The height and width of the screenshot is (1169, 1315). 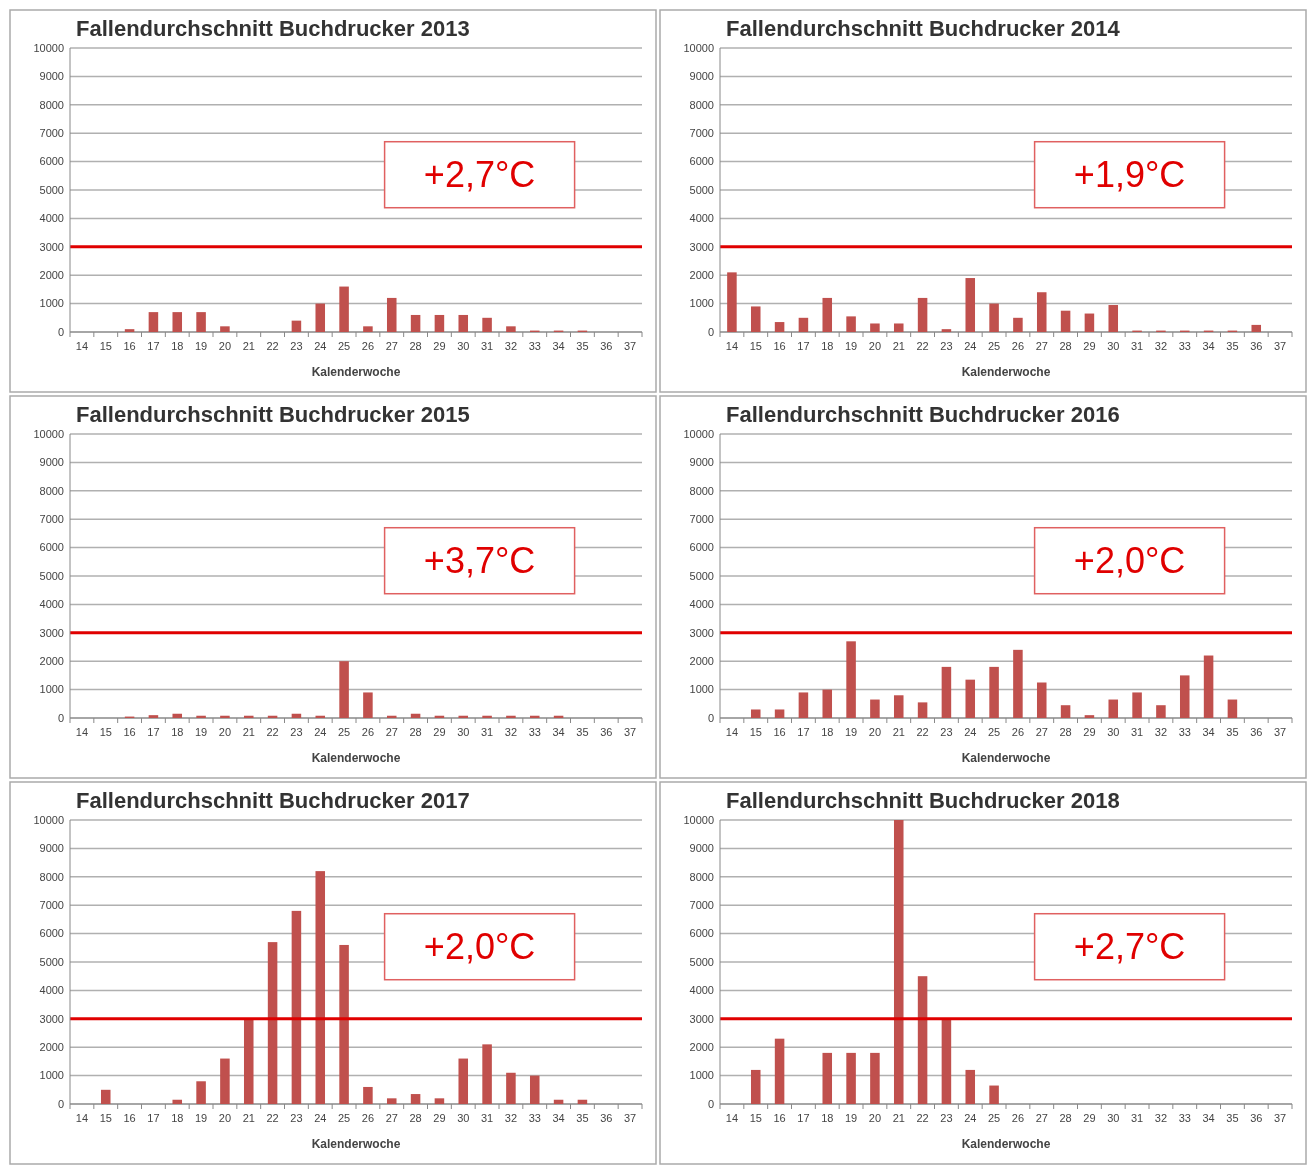 What do you see at coordinates (51, 275) in the screenshot?
I see `y-tick-label: 2000` at bounding box center [51, 275].